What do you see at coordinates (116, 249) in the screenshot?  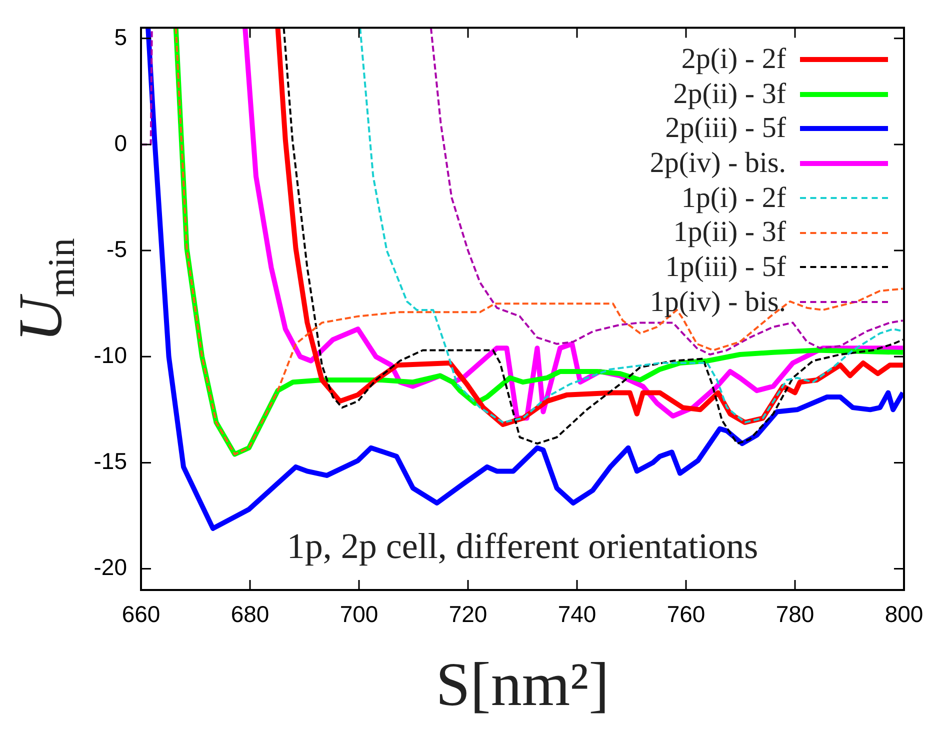 I see `y-tick-label: -5` at bounding box center [116, 249].